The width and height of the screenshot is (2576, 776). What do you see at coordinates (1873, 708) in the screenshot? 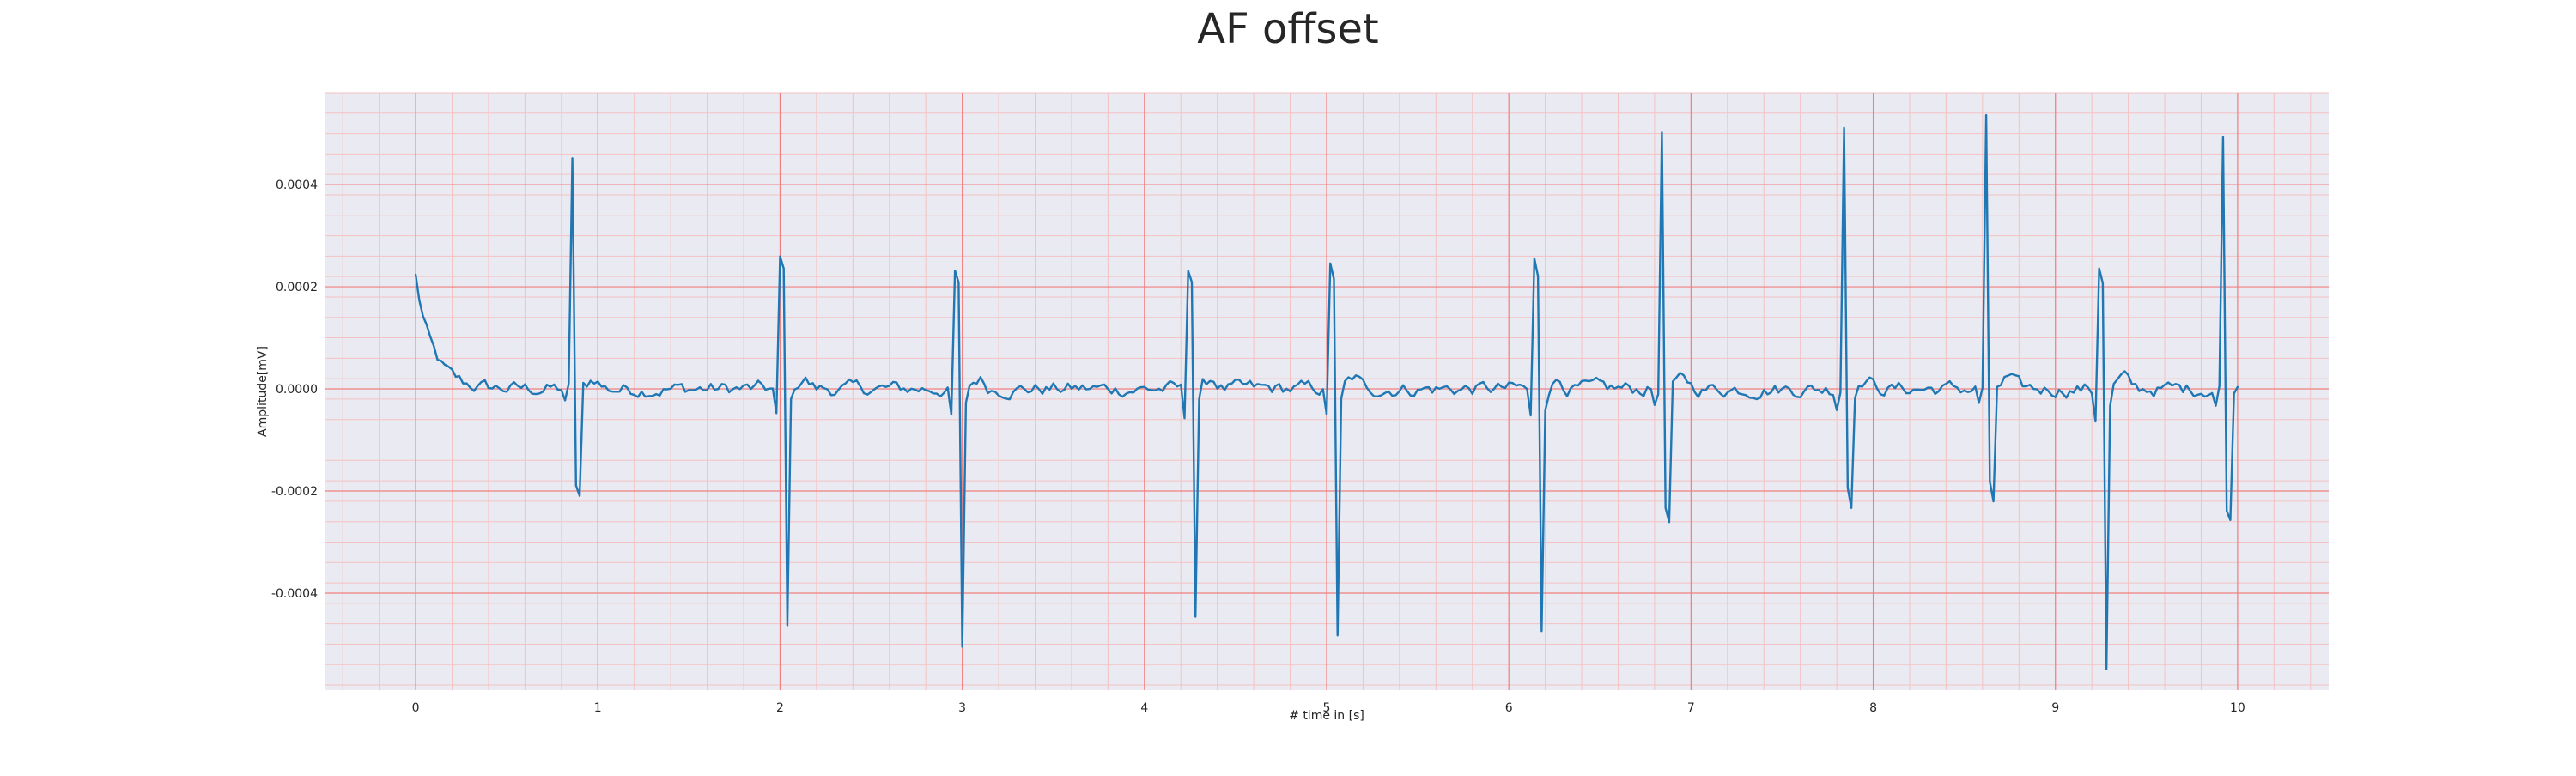
I see `x-tick-label: 8` at bounding box center [1873, 708].